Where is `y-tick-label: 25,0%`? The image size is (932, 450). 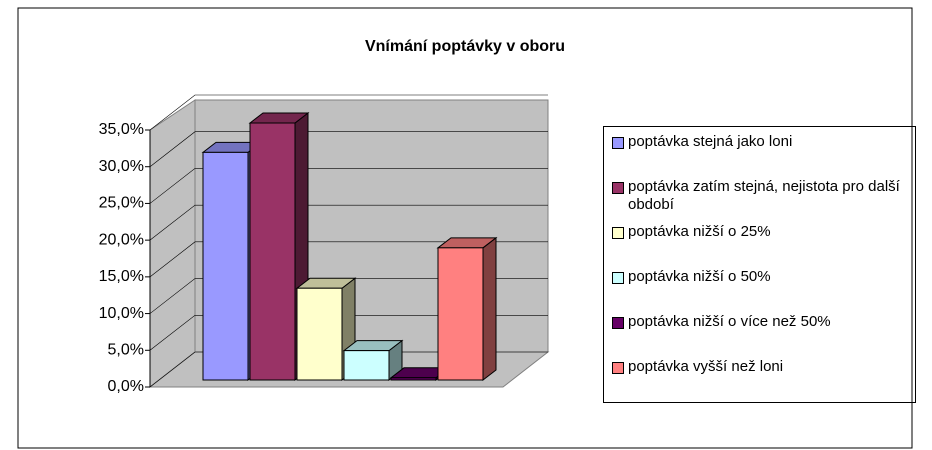
y-tick-label: 25,0% is located at coordinates (121, 203).